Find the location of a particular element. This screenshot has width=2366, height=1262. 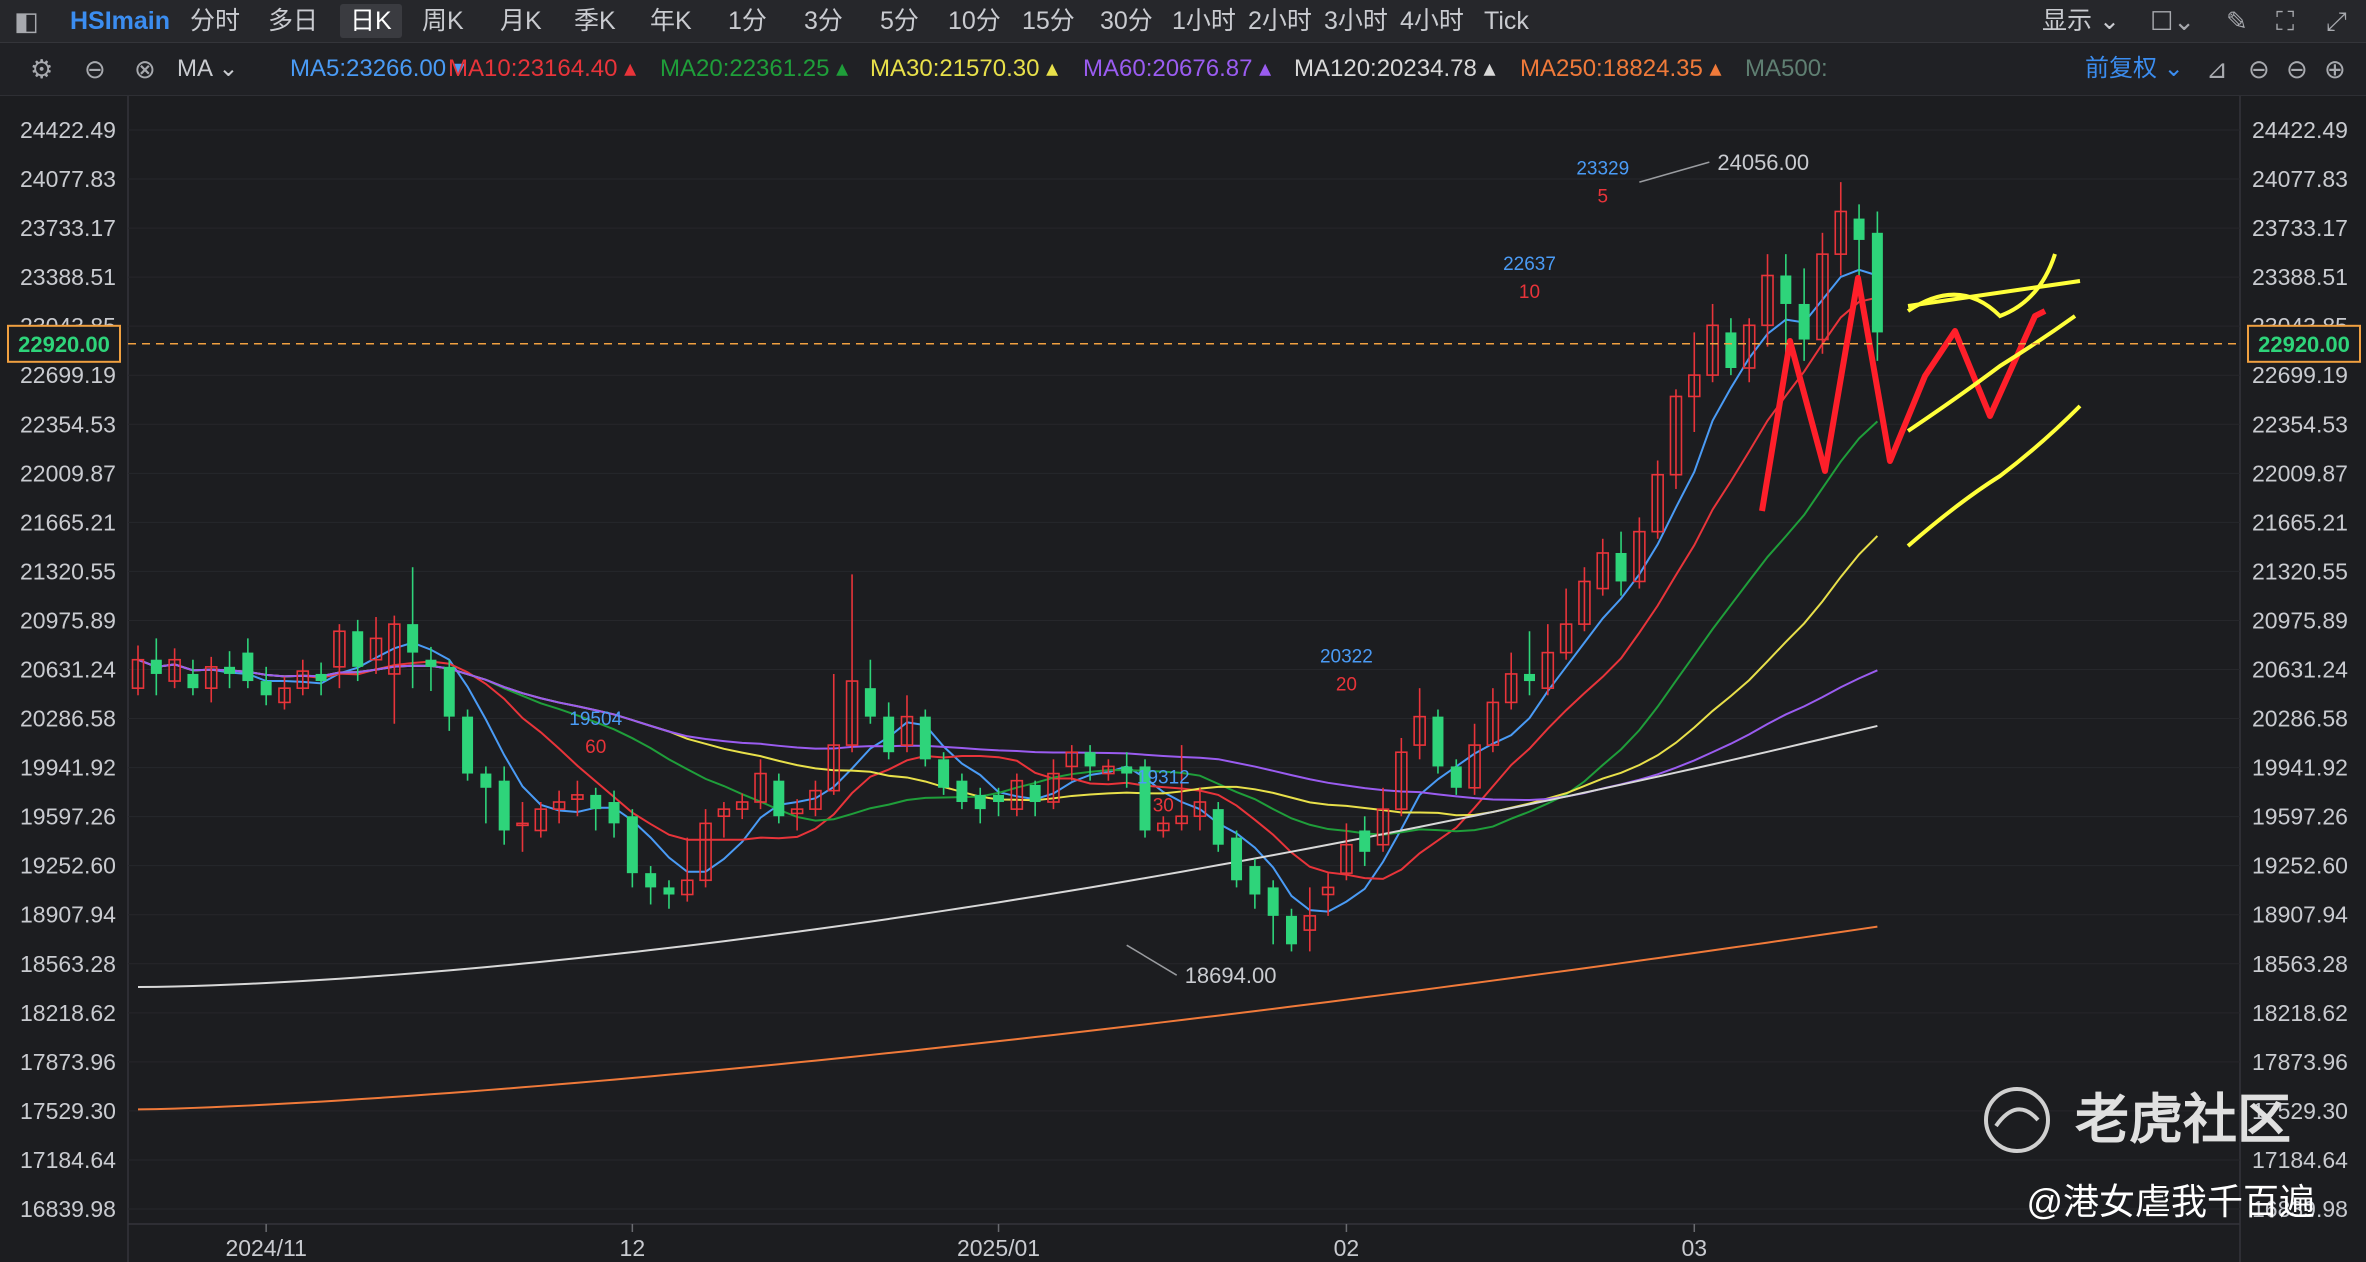

ma-legend-3: MA30:21570.30 ▴ is located at coordinates (964, 68).